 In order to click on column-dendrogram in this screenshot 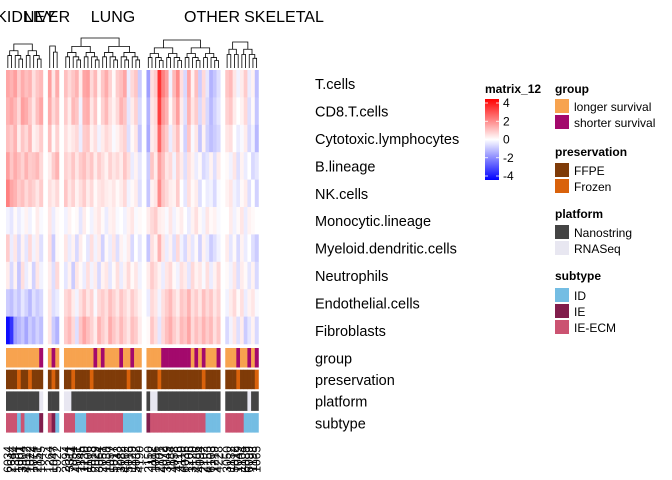, I will do `click(132, 52)`.